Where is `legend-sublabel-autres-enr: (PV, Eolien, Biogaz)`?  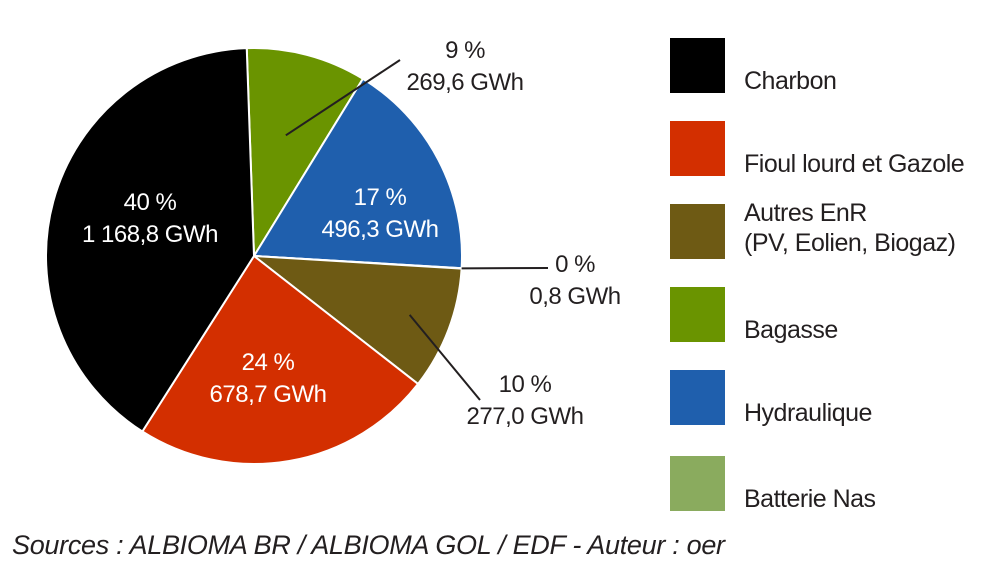
legend-sublabel-autres-enr: (PV, Eolien, Biogaz) is located at coordinates (850, 243).